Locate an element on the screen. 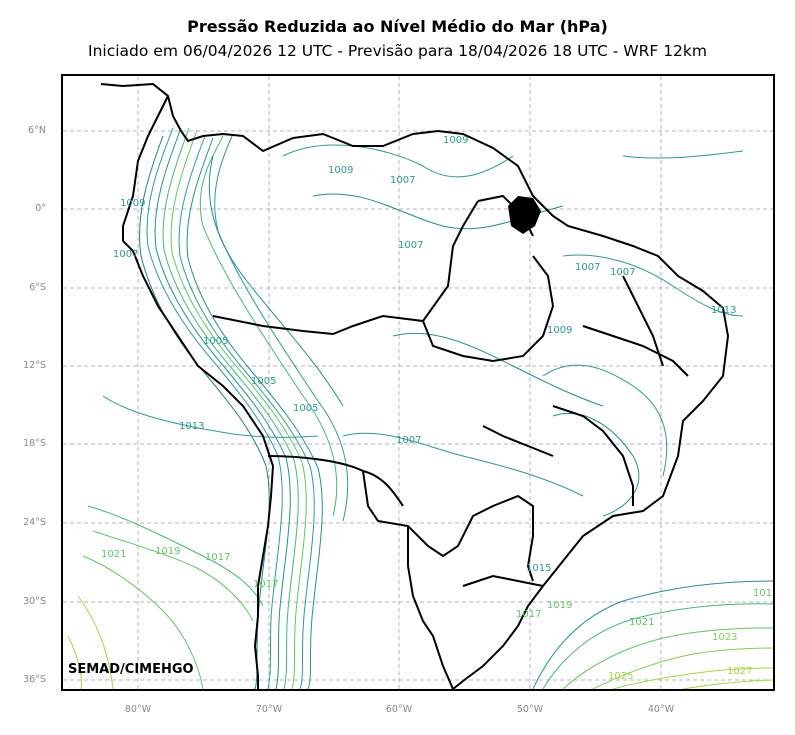 This screenshot has width=795, height=735. contour-label: 1025 is located at coordinates (620, 676).